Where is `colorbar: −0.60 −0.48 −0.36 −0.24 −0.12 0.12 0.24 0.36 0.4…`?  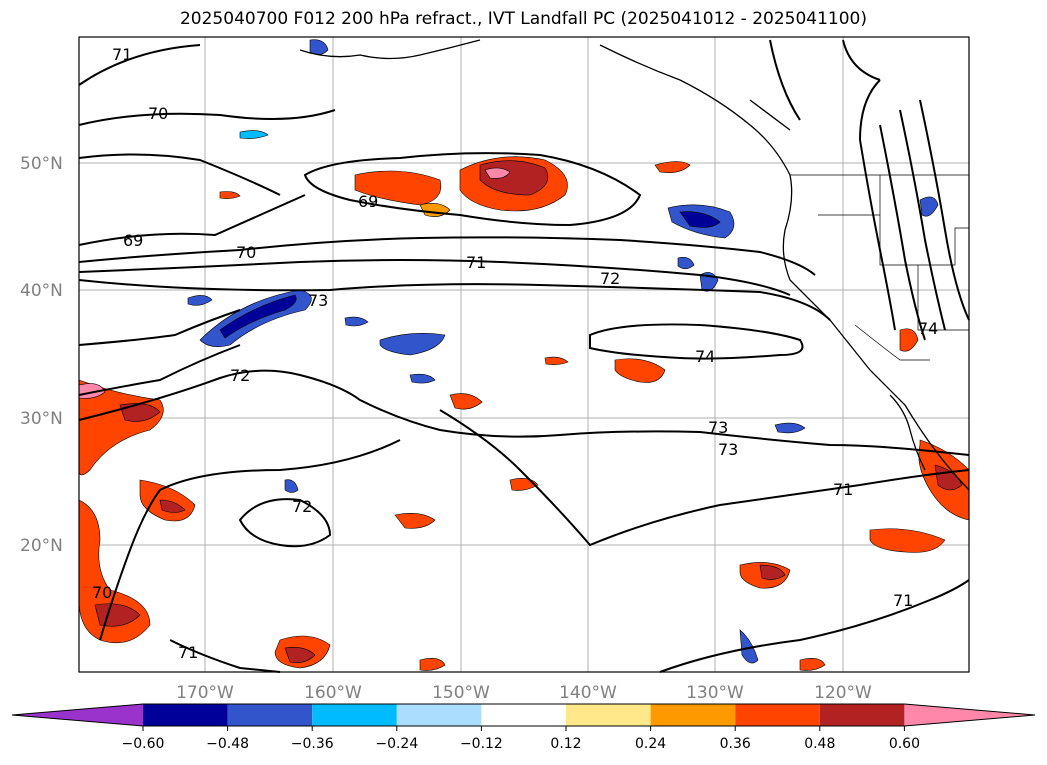 colorbar: −0.60 −0.48 −0.36 −0.24 −0.12 0.12 0.24 0.36 0.4… is located at coordinates (523, 727).